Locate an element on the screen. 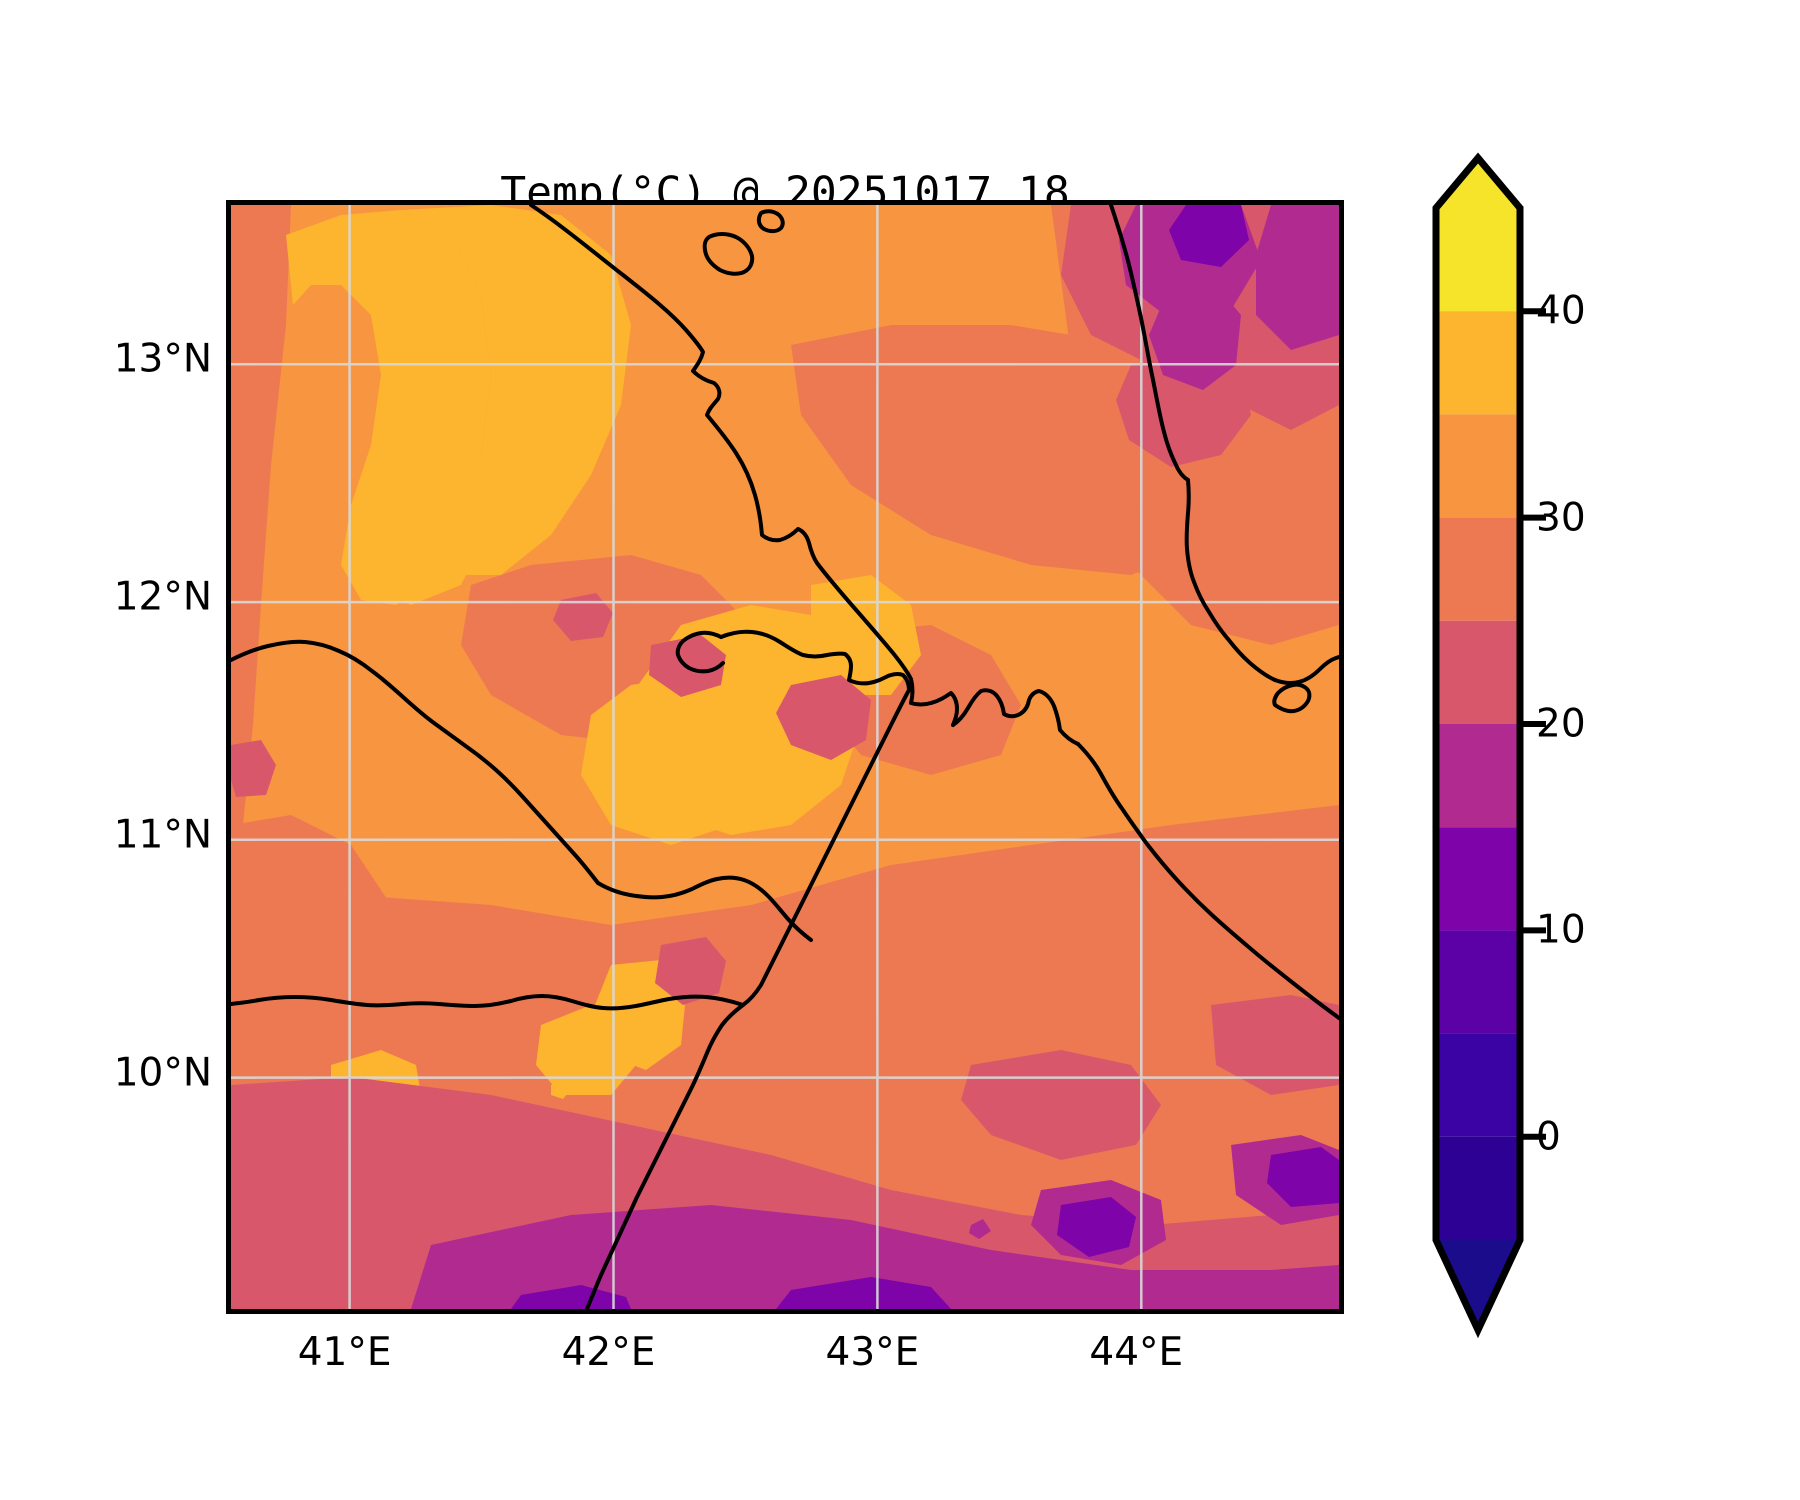 Image resolution: width=1800 pixels, height=1500 pixels. xtick-44E: 44°E is located at coordinates (1136, 1352).